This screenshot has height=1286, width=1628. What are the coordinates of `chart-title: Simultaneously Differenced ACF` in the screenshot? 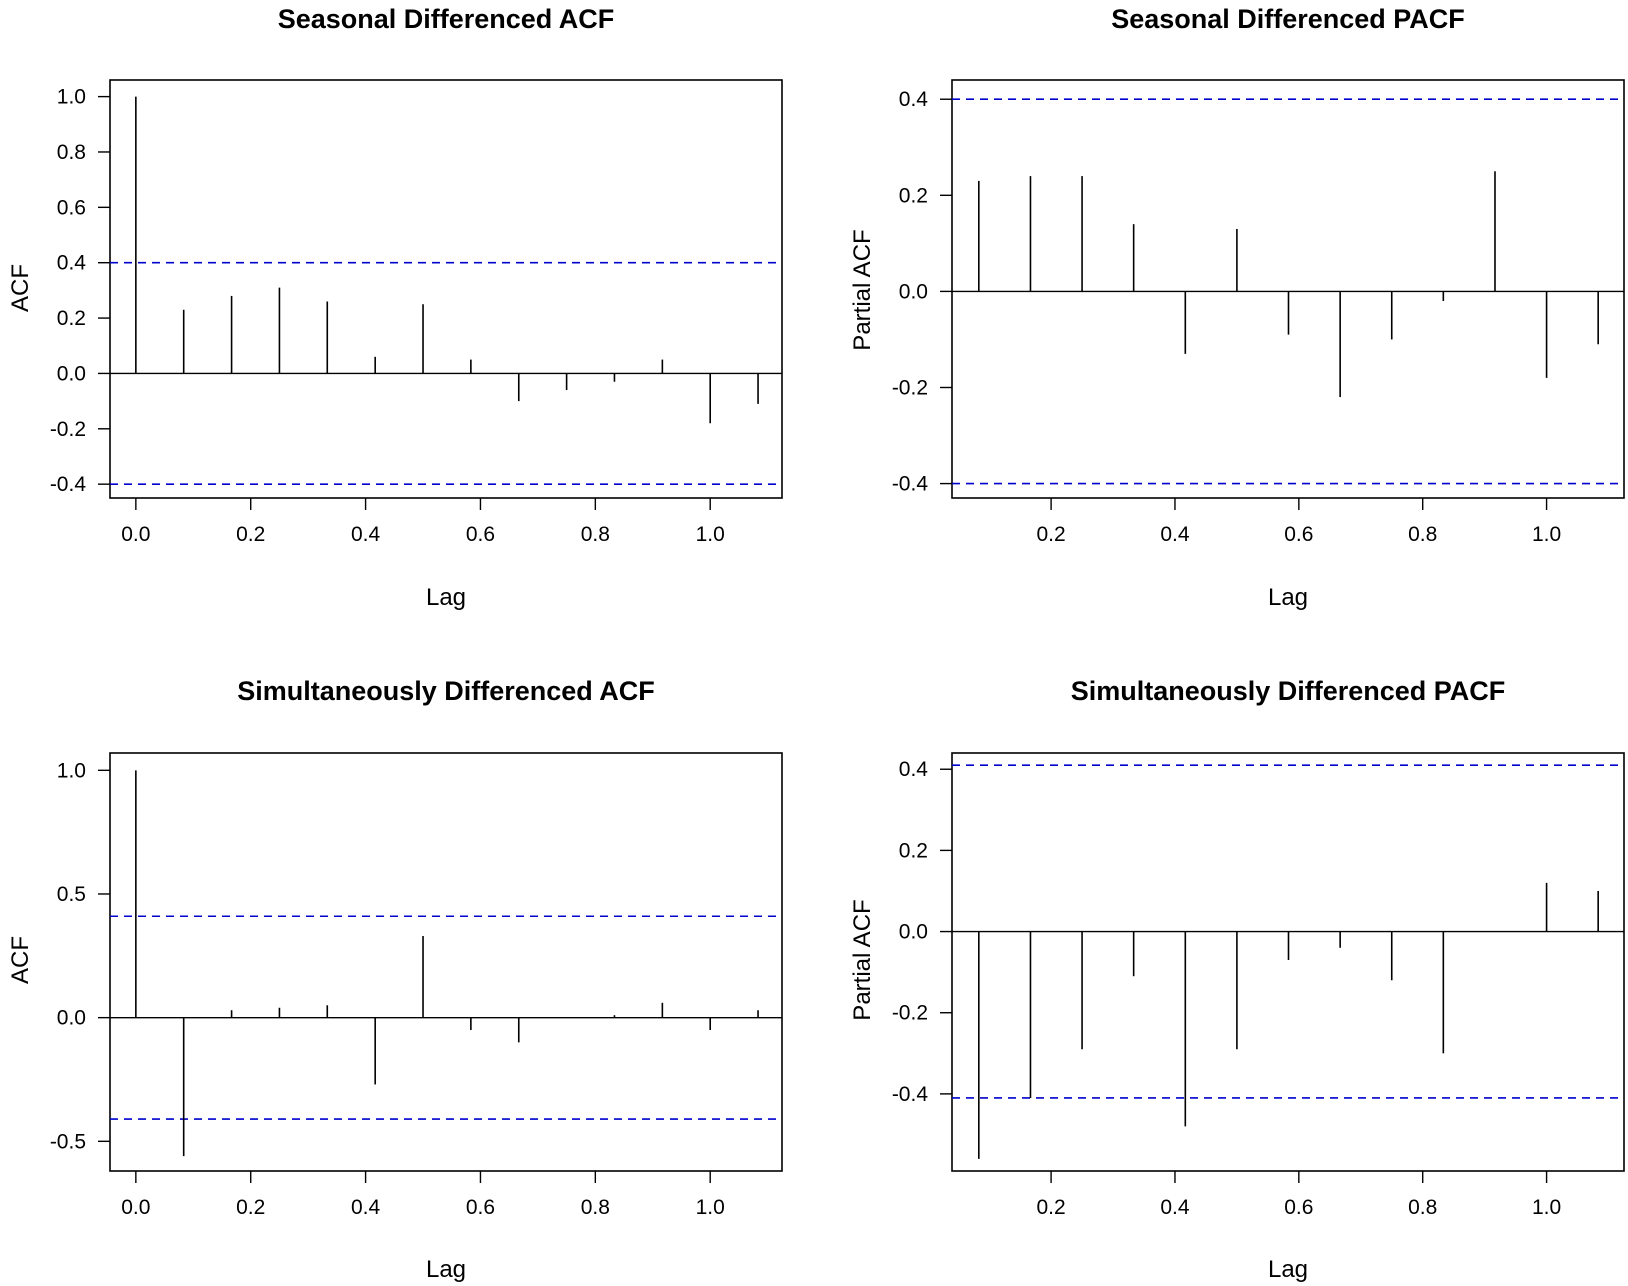 It's located at (446, 691).